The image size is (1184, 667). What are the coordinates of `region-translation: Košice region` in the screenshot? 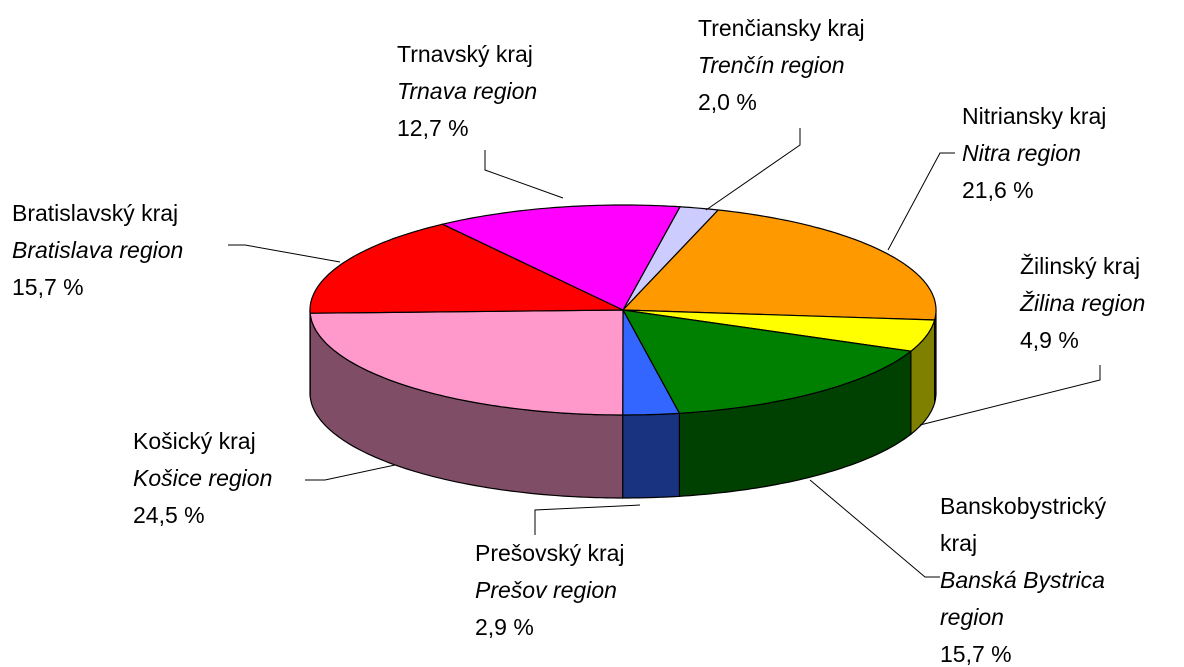 It's located at (203, 478).